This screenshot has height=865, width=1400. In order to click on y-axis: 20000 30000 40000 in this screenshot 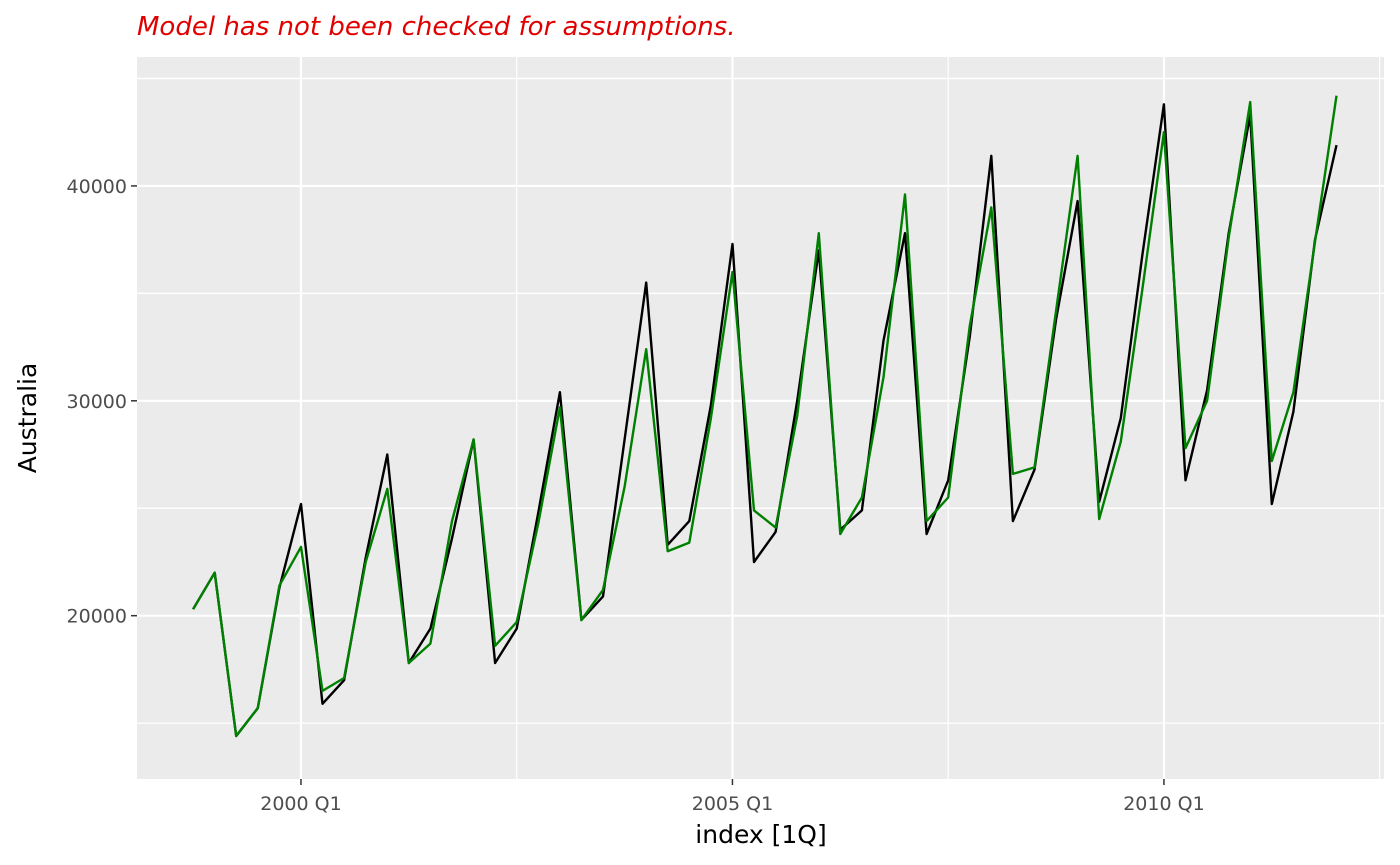, I will do `click(102, 402)`.